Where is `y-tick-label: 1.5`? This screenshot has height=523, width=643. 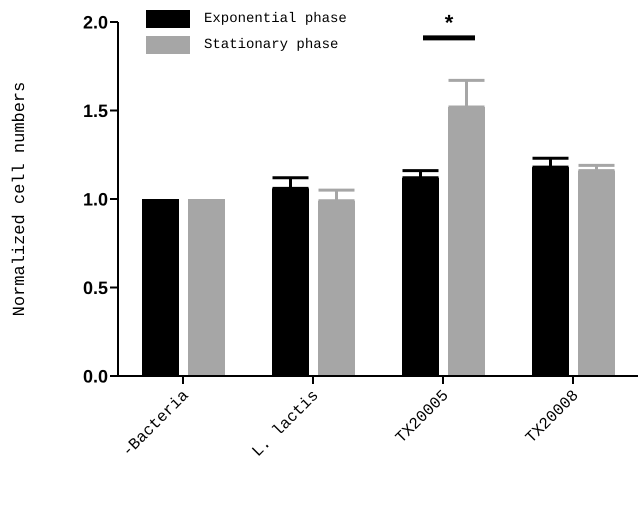 y-tick-label: 1.5 is located at coordinates (95, 110).